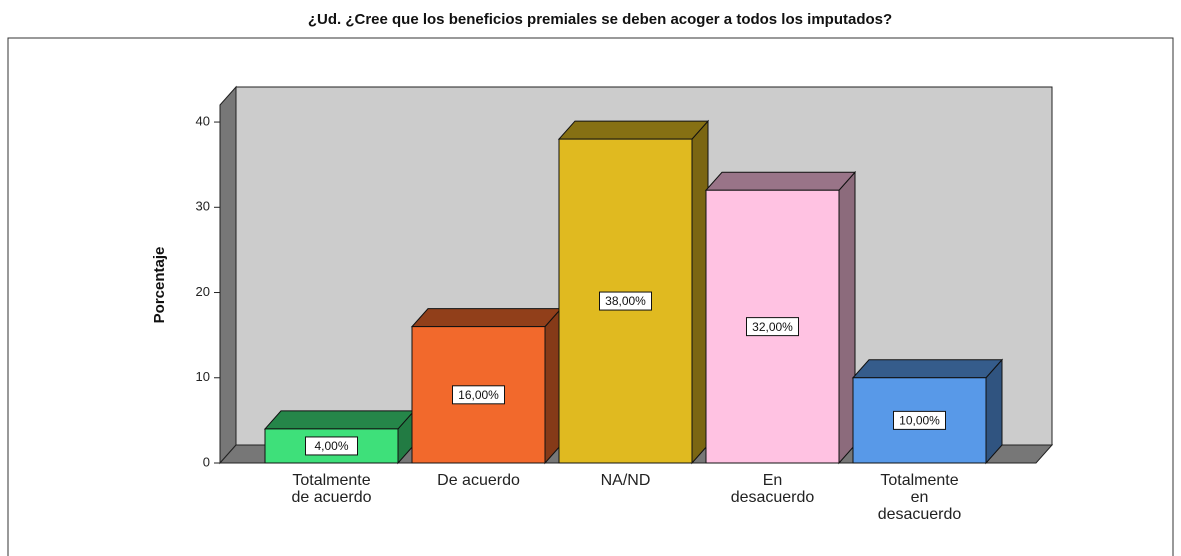 The image size is (1181, 556). I want to click on data-label: 4,00%, so click(331, 446).